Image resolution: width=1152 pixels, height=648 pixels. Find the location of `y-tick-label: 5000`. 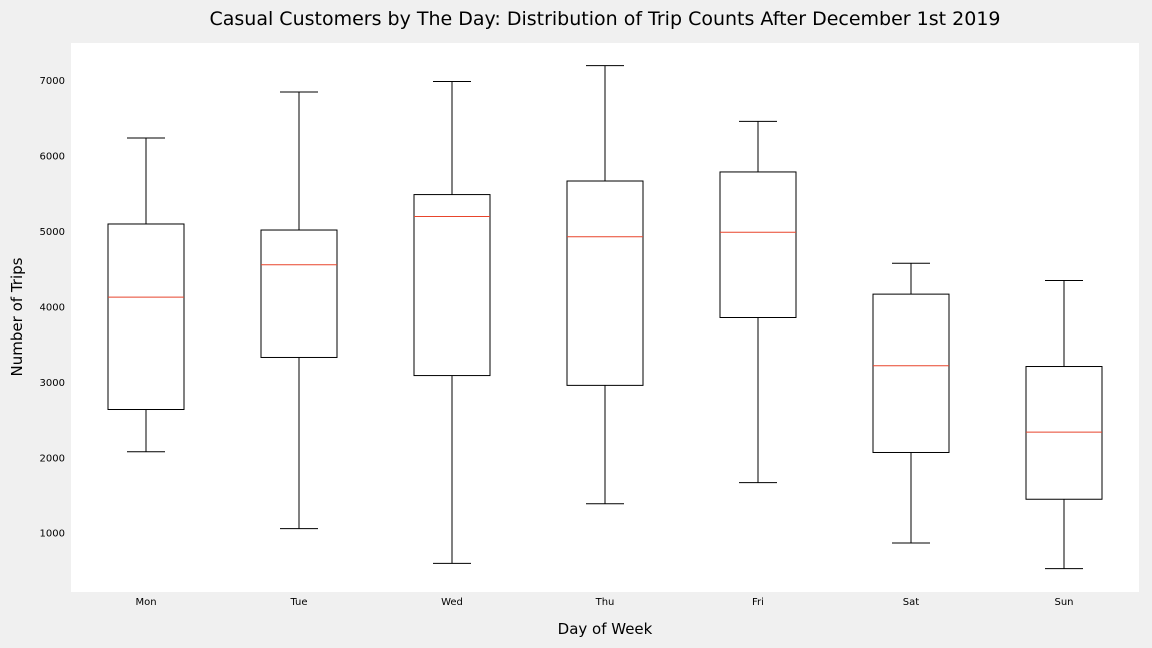

y-tick-label: 5000 is located at coordinates (52, 232).